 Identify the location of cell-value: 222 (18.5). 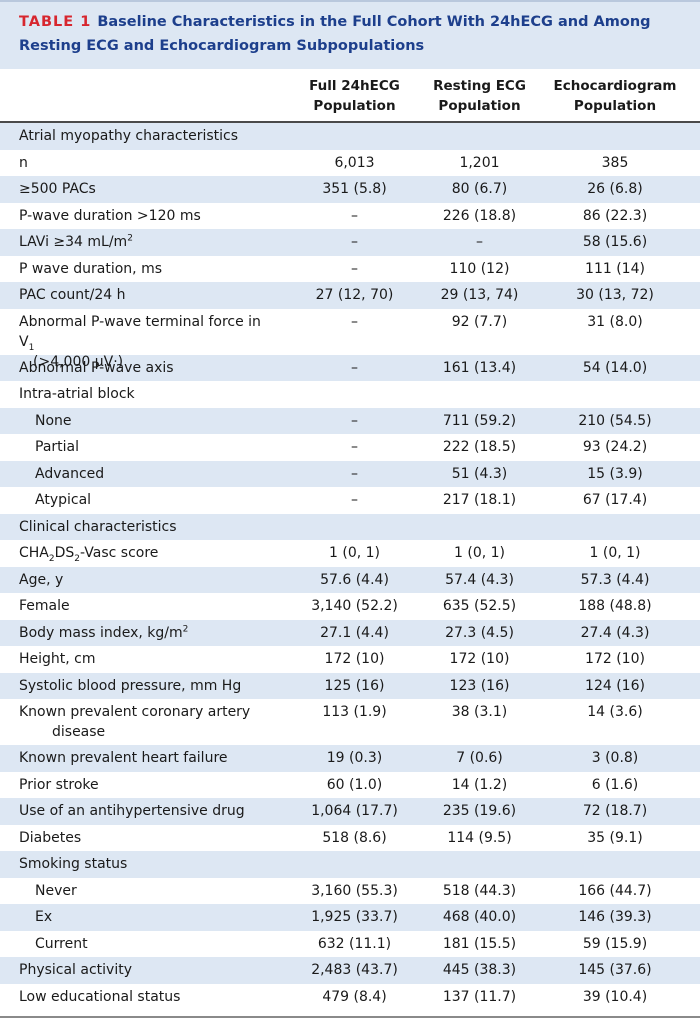
(479, 447).